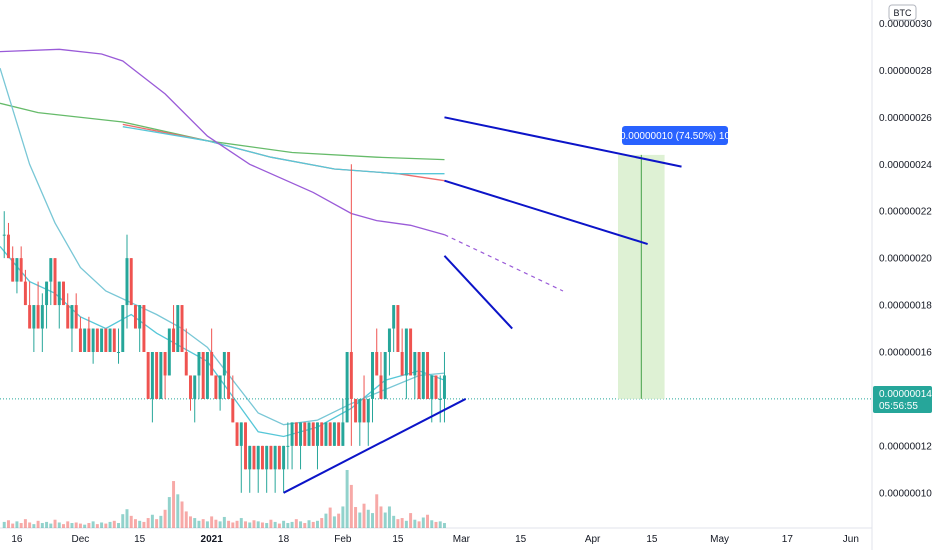  I want to click on time-axis: 16 Dec 15 2021 18 Feb 15 Mar 15 Apr 15 May 17 Jun, so click(435, 539).